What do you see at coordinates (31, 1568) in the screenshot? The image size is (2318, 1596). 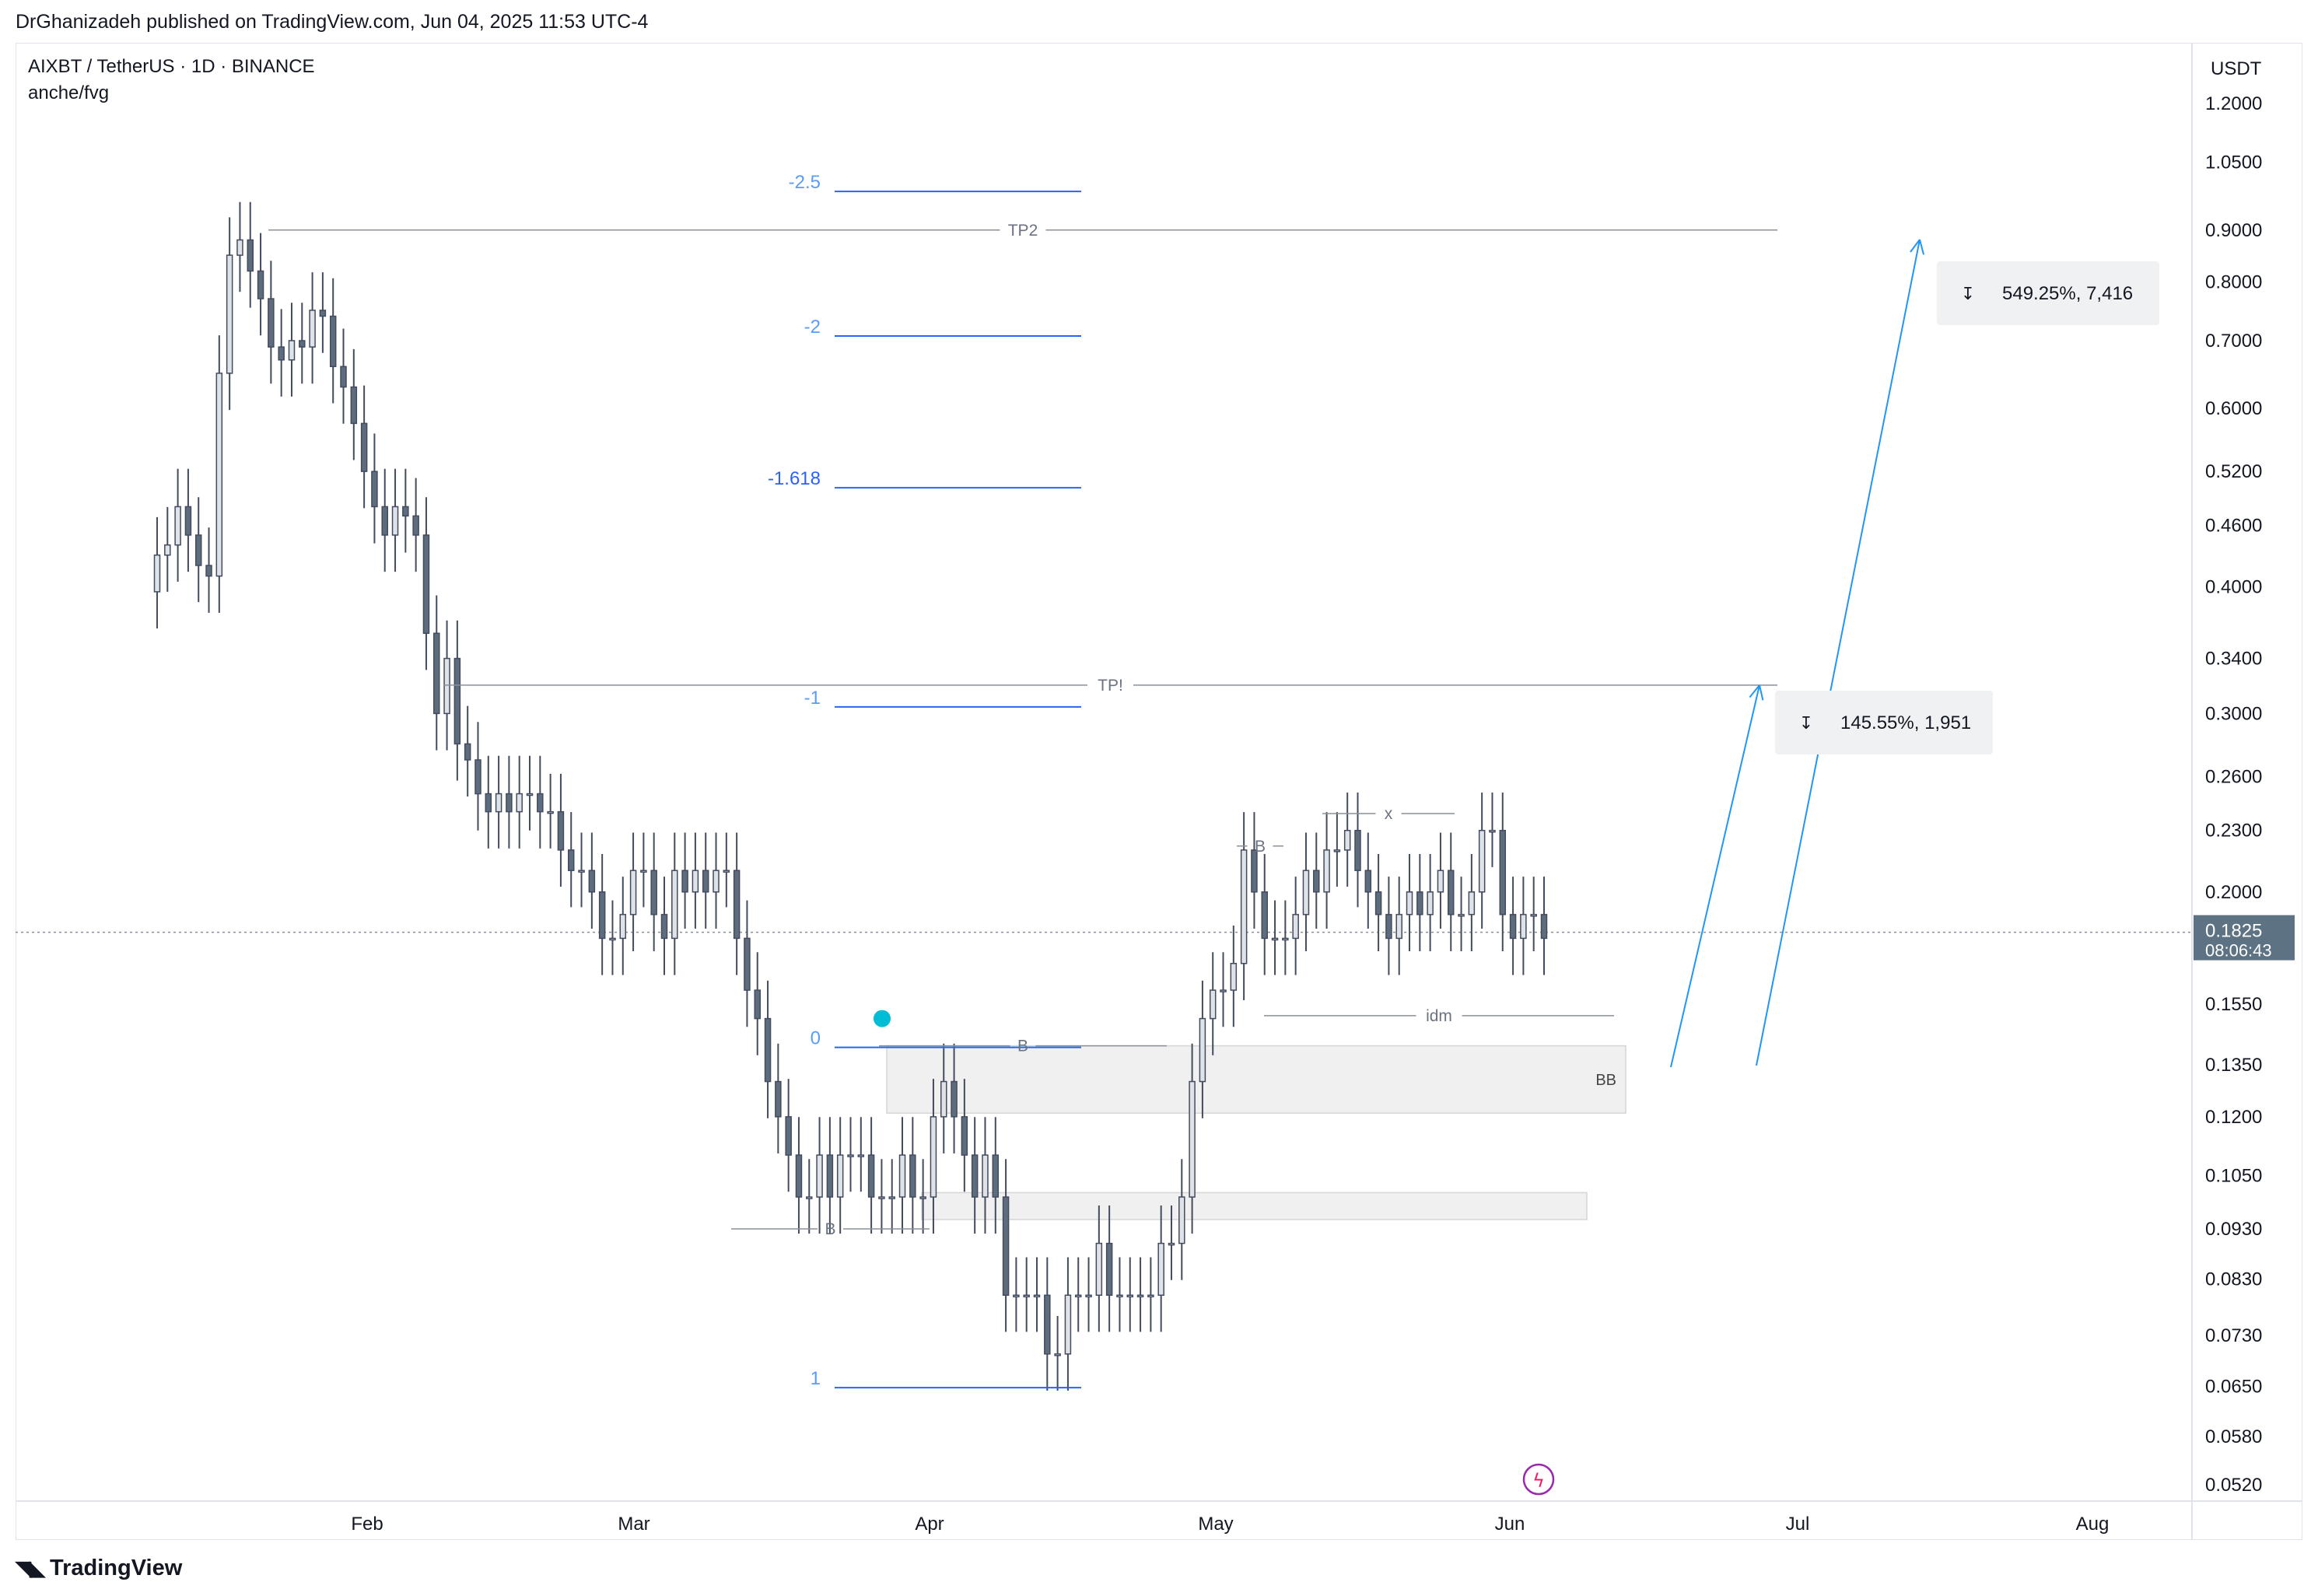 I see `tradingview-logo-icon: ◥◣` at bounding box center [31, 1568].